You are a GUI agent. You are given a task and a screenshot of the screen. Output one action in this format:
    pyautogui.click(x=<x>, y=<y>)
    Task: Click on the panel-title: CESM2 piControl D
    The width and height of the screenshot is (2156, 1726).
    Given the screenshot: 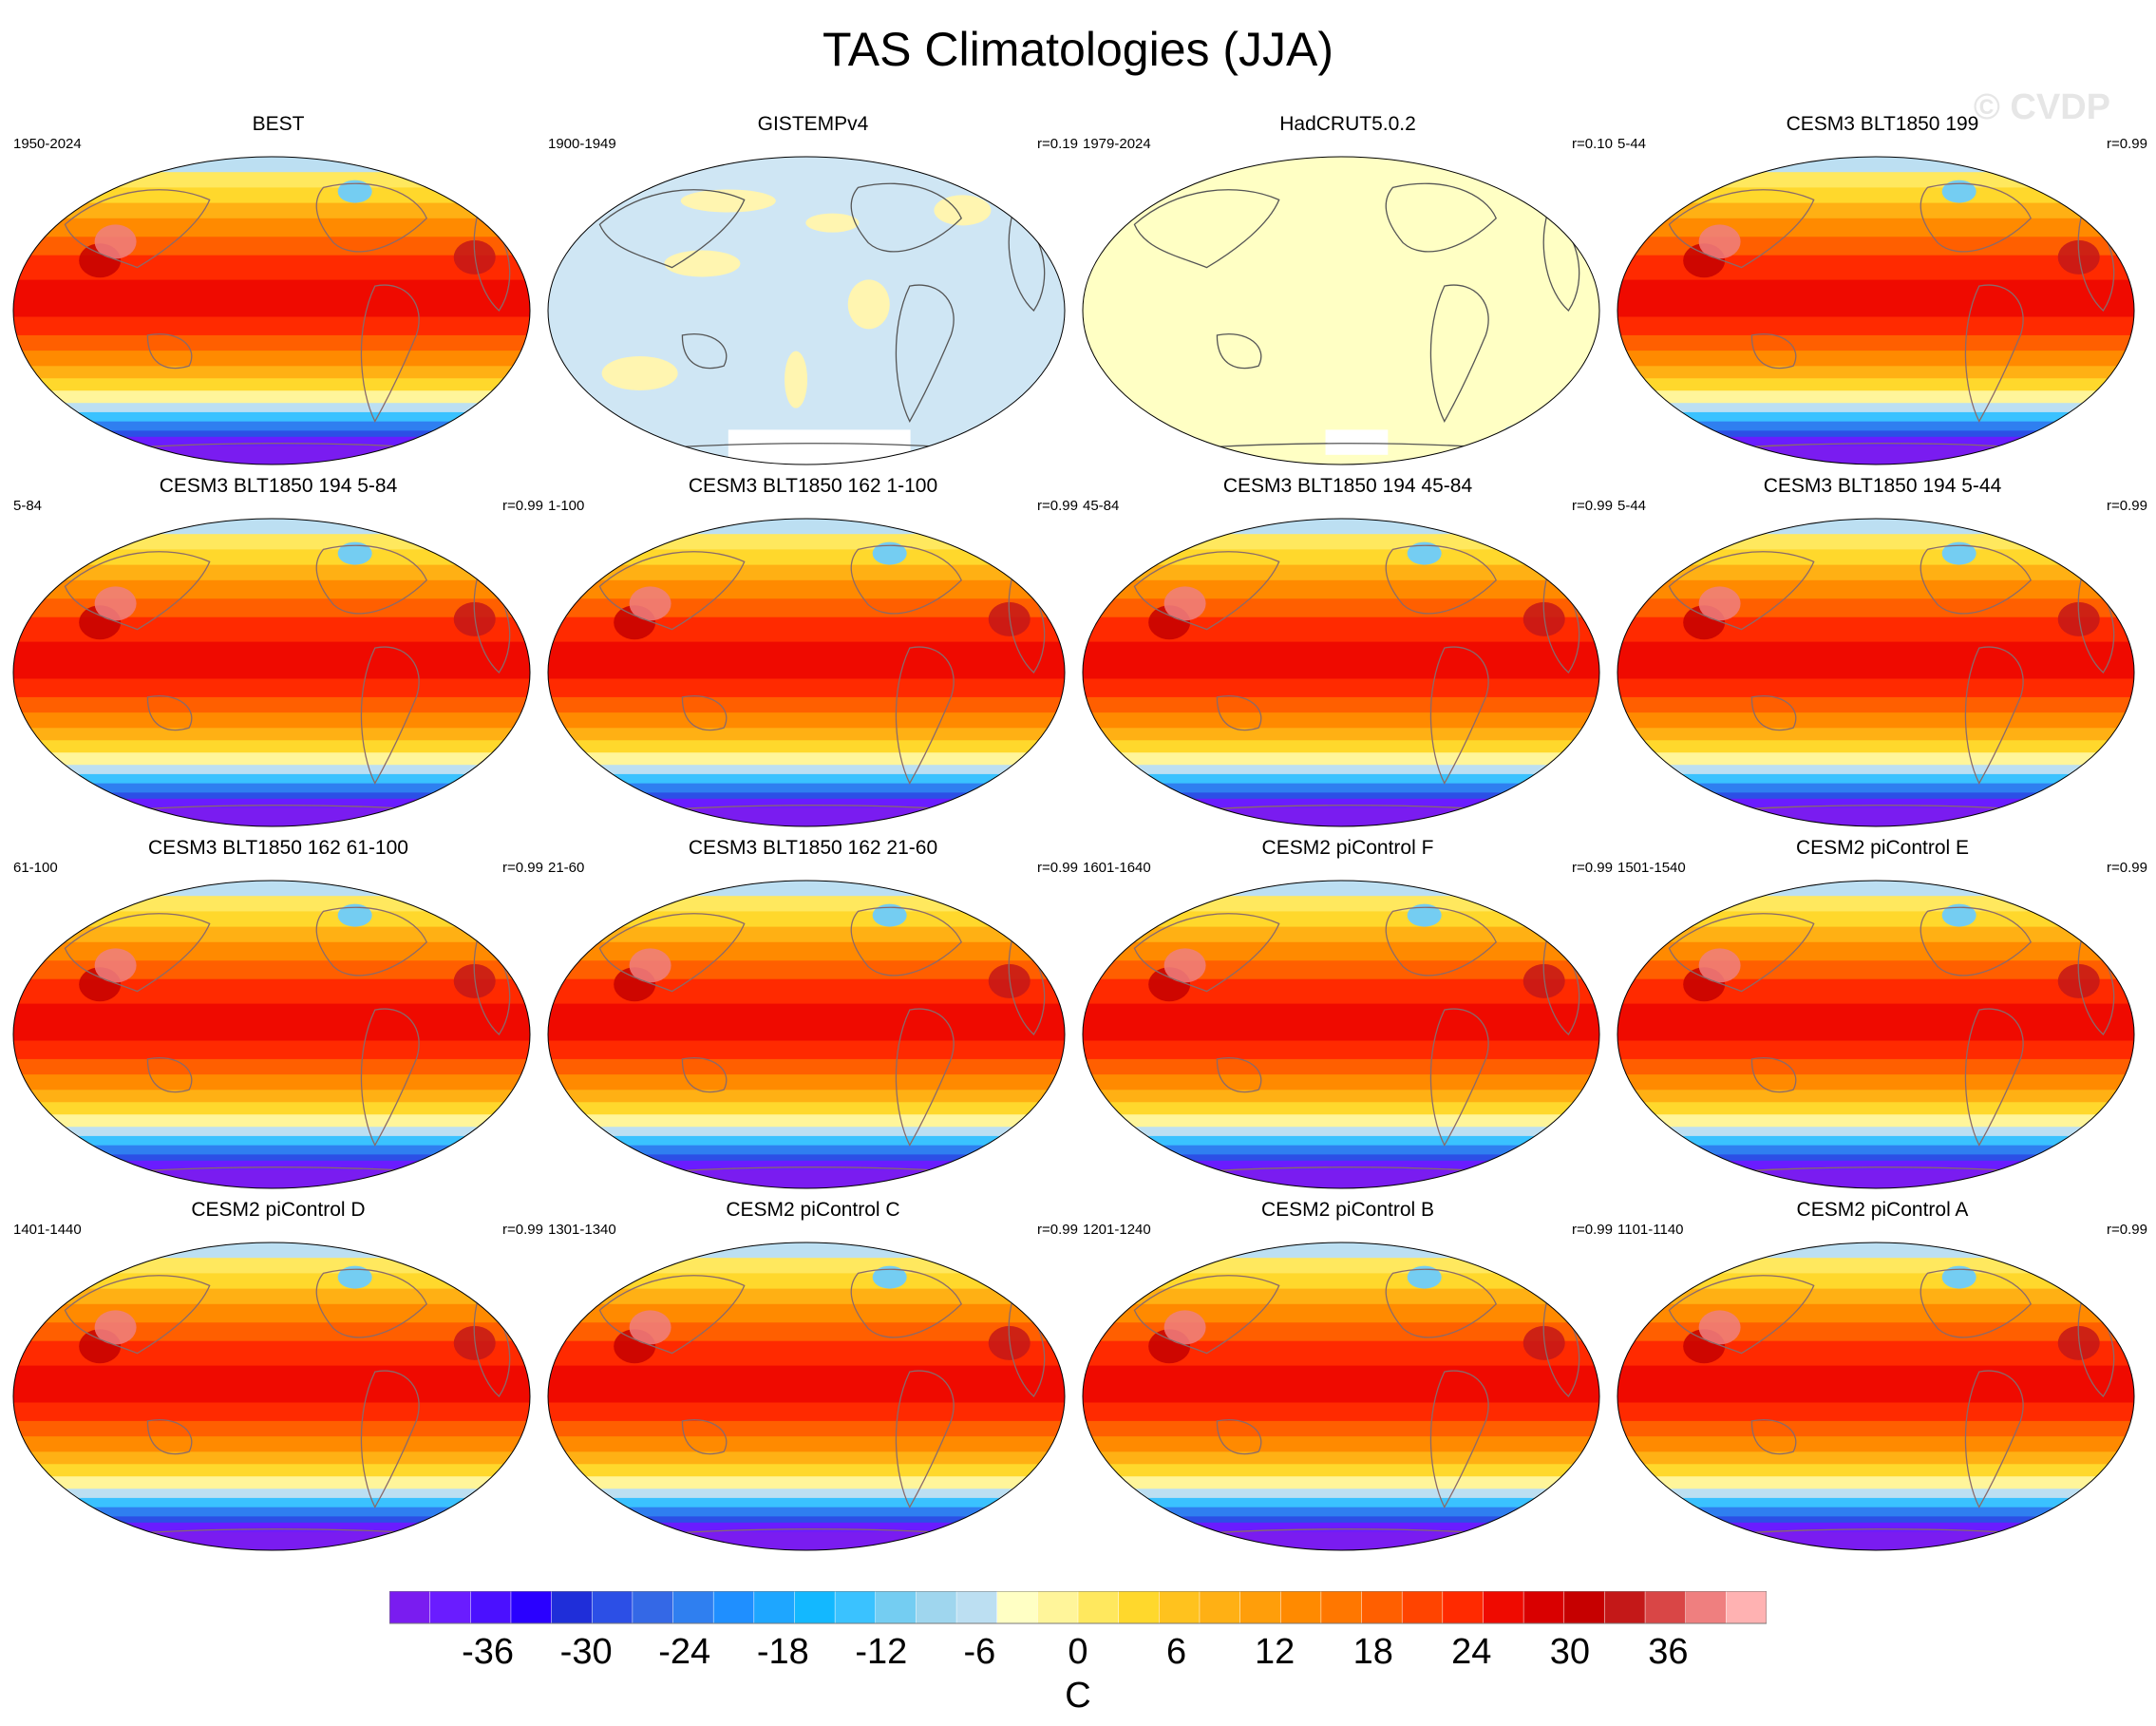 What is the action you would take?
    pyautogui.click(x=279, y=1210)
    